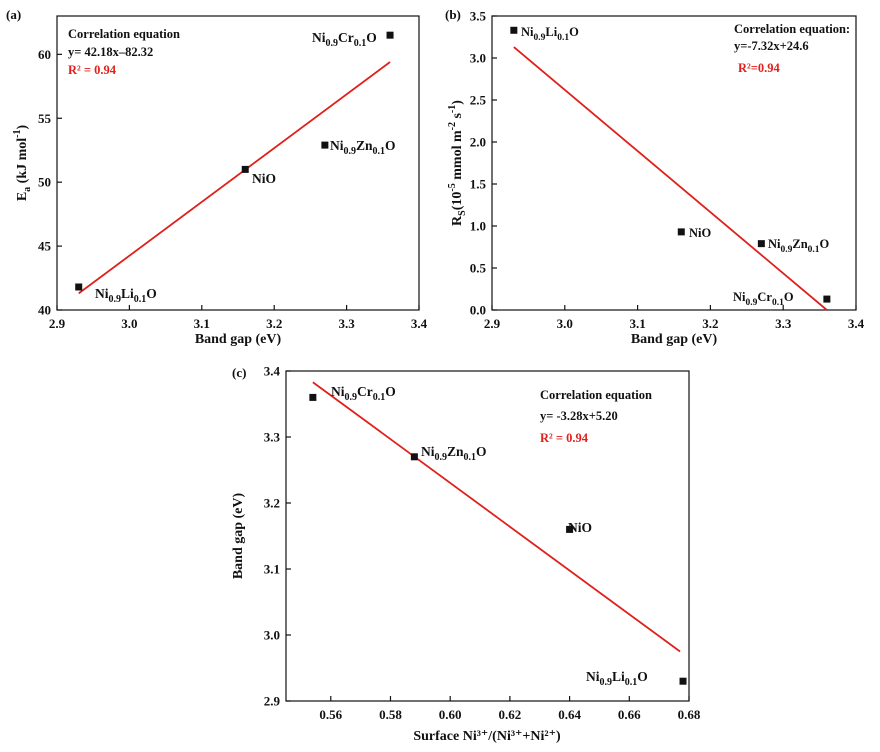  I want to click on panel-a-xtick-label: 2.9, so click(57, 323).